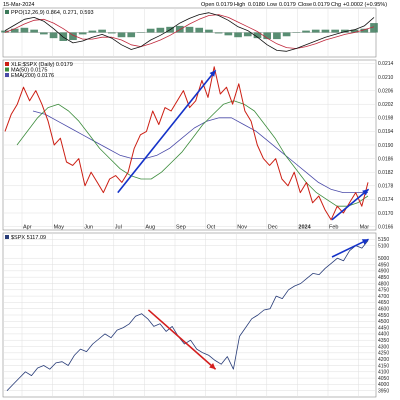  I want to click on spx-y-tick: 3950, so click(383, 391).